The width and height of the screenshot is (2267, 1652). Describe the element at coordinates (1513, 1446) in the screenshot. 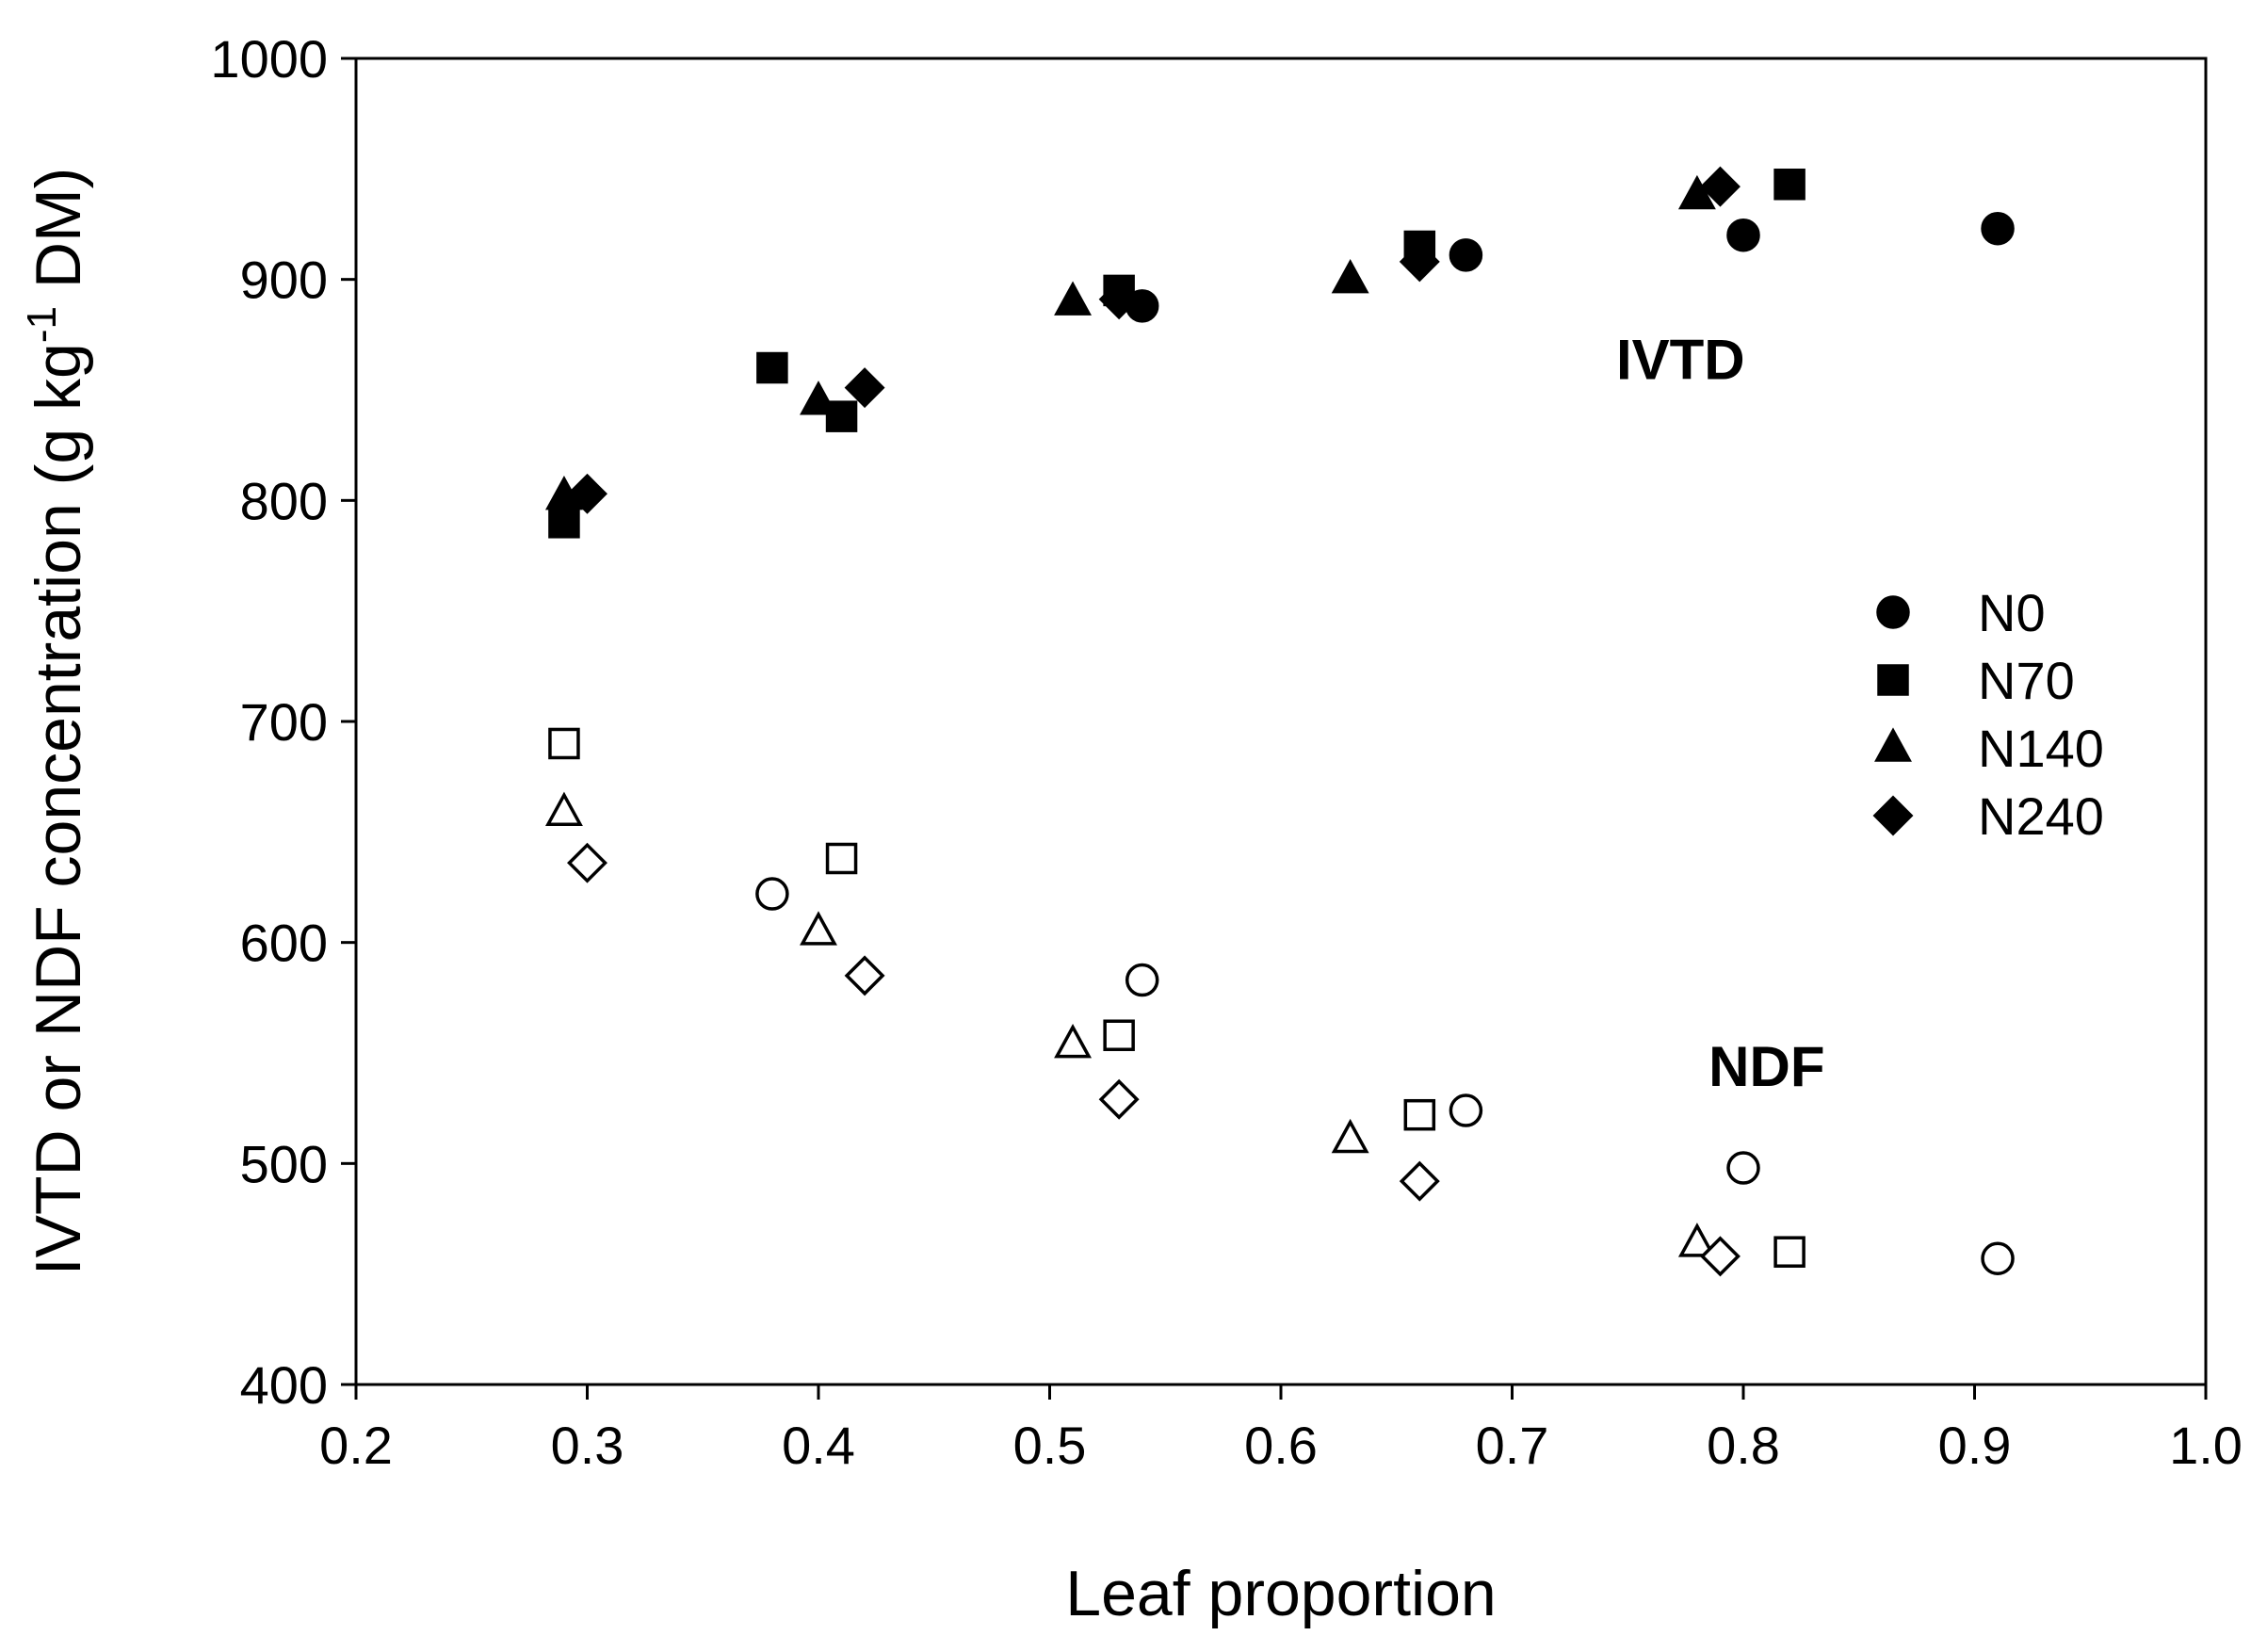

I see `x-tick-label: 0.7` at that location.